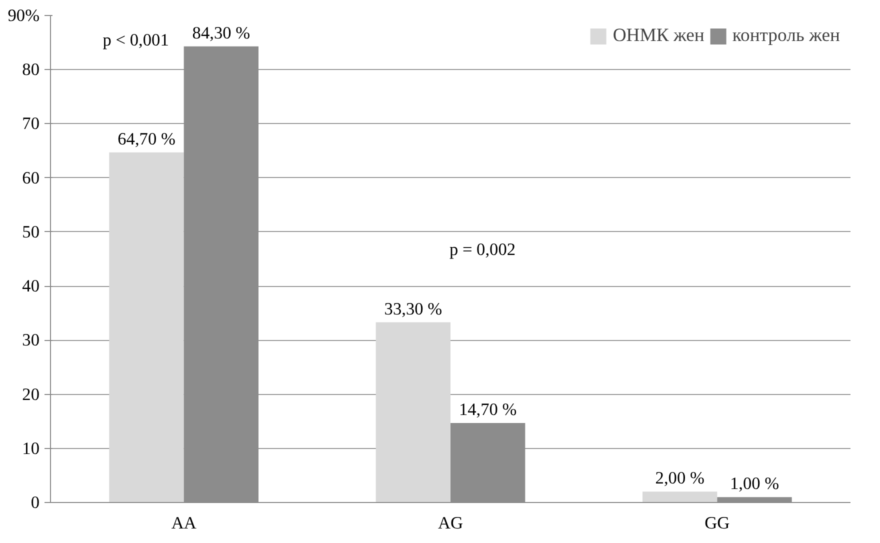  What do you see at coordinates (31, 286) in the screenshot?
I see `y-tick-label: 40` at bounding box center [31, 286].